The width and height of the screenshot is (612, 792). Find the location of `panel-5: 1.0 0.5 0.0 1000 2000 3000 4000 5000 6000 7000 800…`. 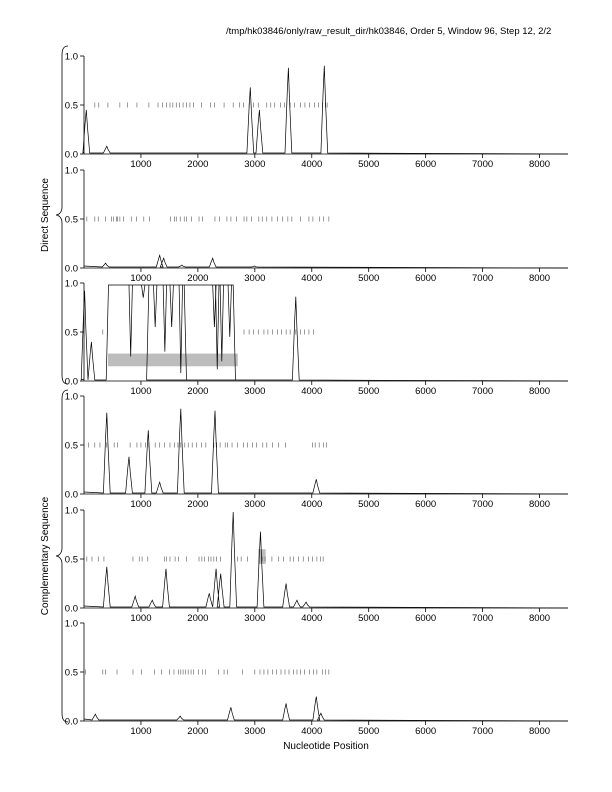

panel-5: 1.0 0.5 0.0 1000 2000 3000 4000 5000 6000 7000 800… is located at coordinates (317, 565).